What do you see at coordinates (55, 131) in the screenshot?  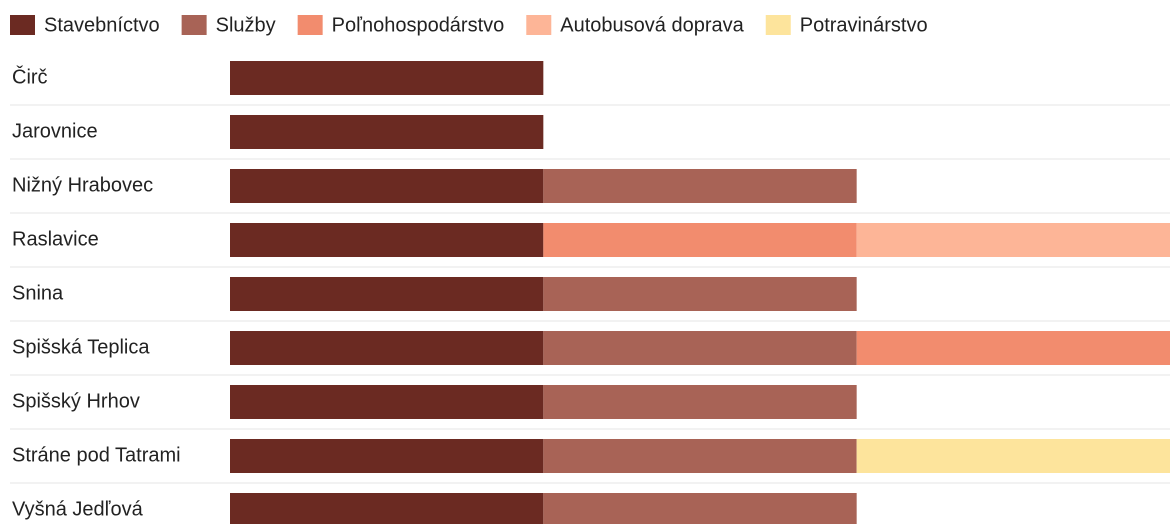 I see `category-label: Jarovnice` at bounding box center [55, 131].